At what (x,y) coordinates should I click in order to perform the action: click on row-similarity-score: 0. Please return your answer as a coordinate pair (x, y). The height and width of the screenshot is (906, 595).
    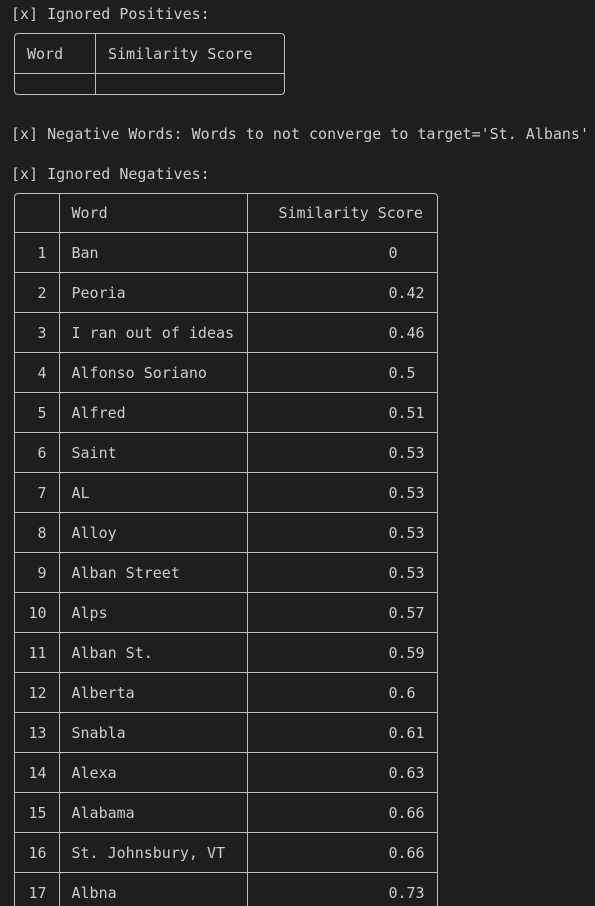
    Looking at the image, I should click on (342, 253).